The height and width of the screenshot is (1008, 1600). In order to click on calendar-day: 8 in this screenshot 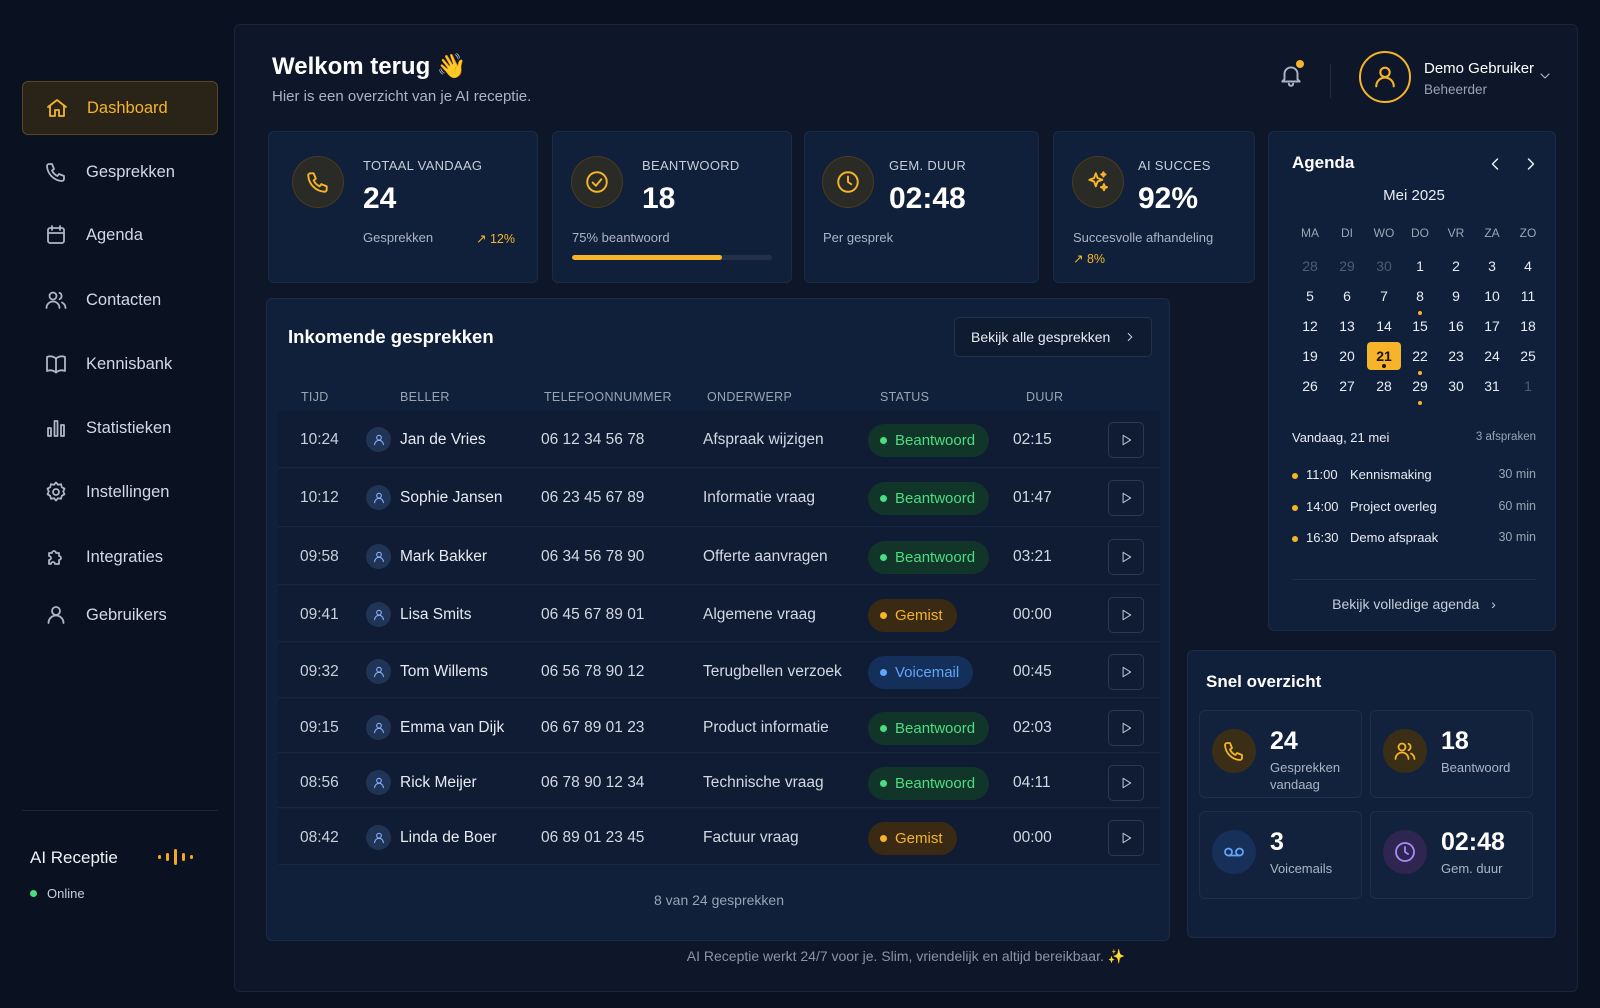, I will do `click(1420, 298)`.